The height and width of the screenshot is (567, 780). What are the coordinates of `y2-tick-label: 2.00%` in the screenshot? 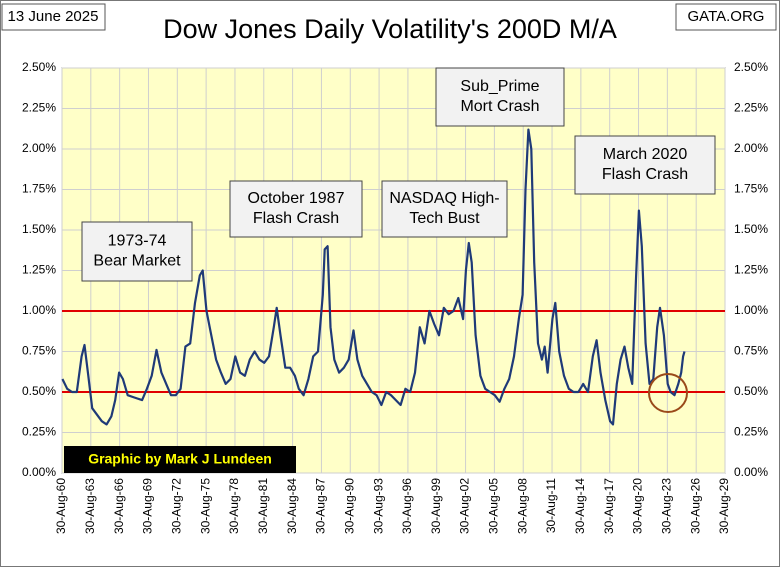 It's located at (751, 148).